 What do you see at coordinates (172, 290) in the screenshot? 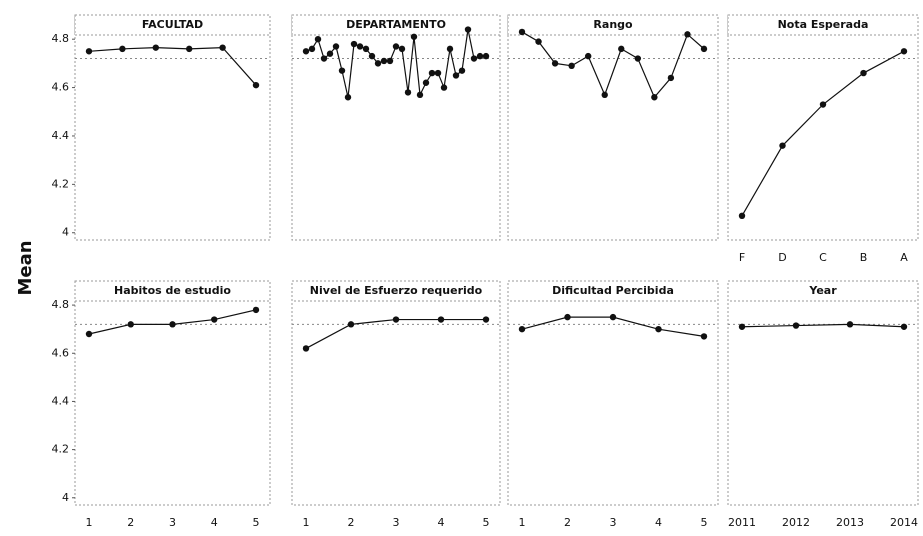
I see `panel-title: Habitos de estudio` at bounding box center [172, 290].